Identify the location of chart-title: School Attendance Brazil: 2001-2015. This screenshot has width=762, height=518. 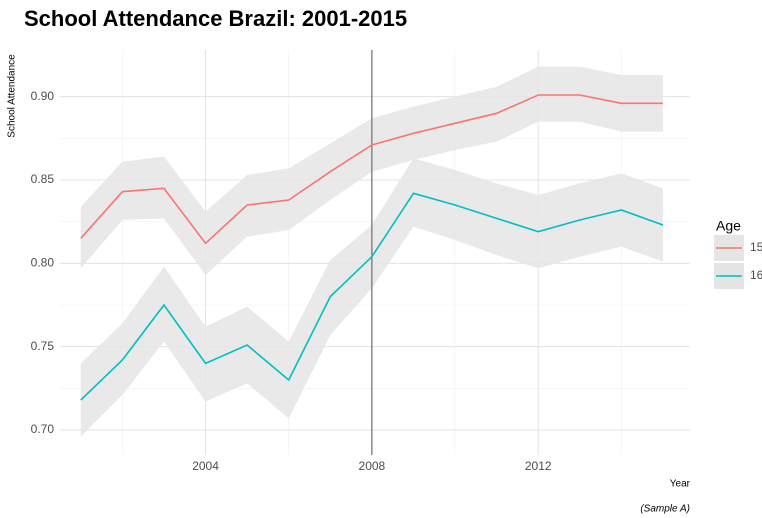
(215, 18).